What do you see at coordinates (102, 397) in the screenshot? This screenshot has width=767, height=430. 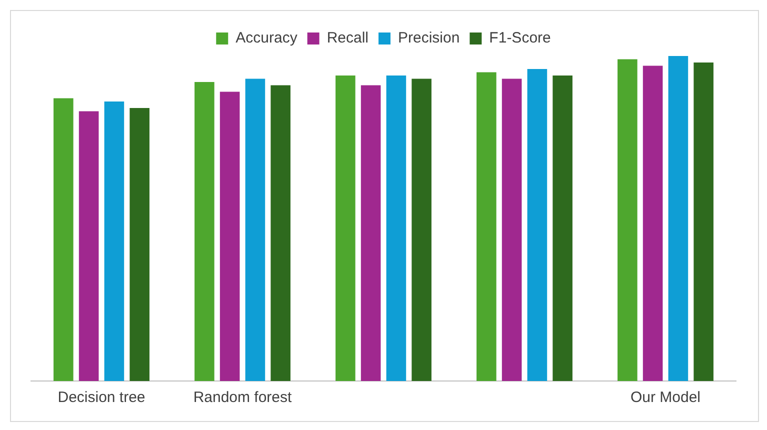 I see `x-tick-label: Decision tree` at bounding box center [102, 397].